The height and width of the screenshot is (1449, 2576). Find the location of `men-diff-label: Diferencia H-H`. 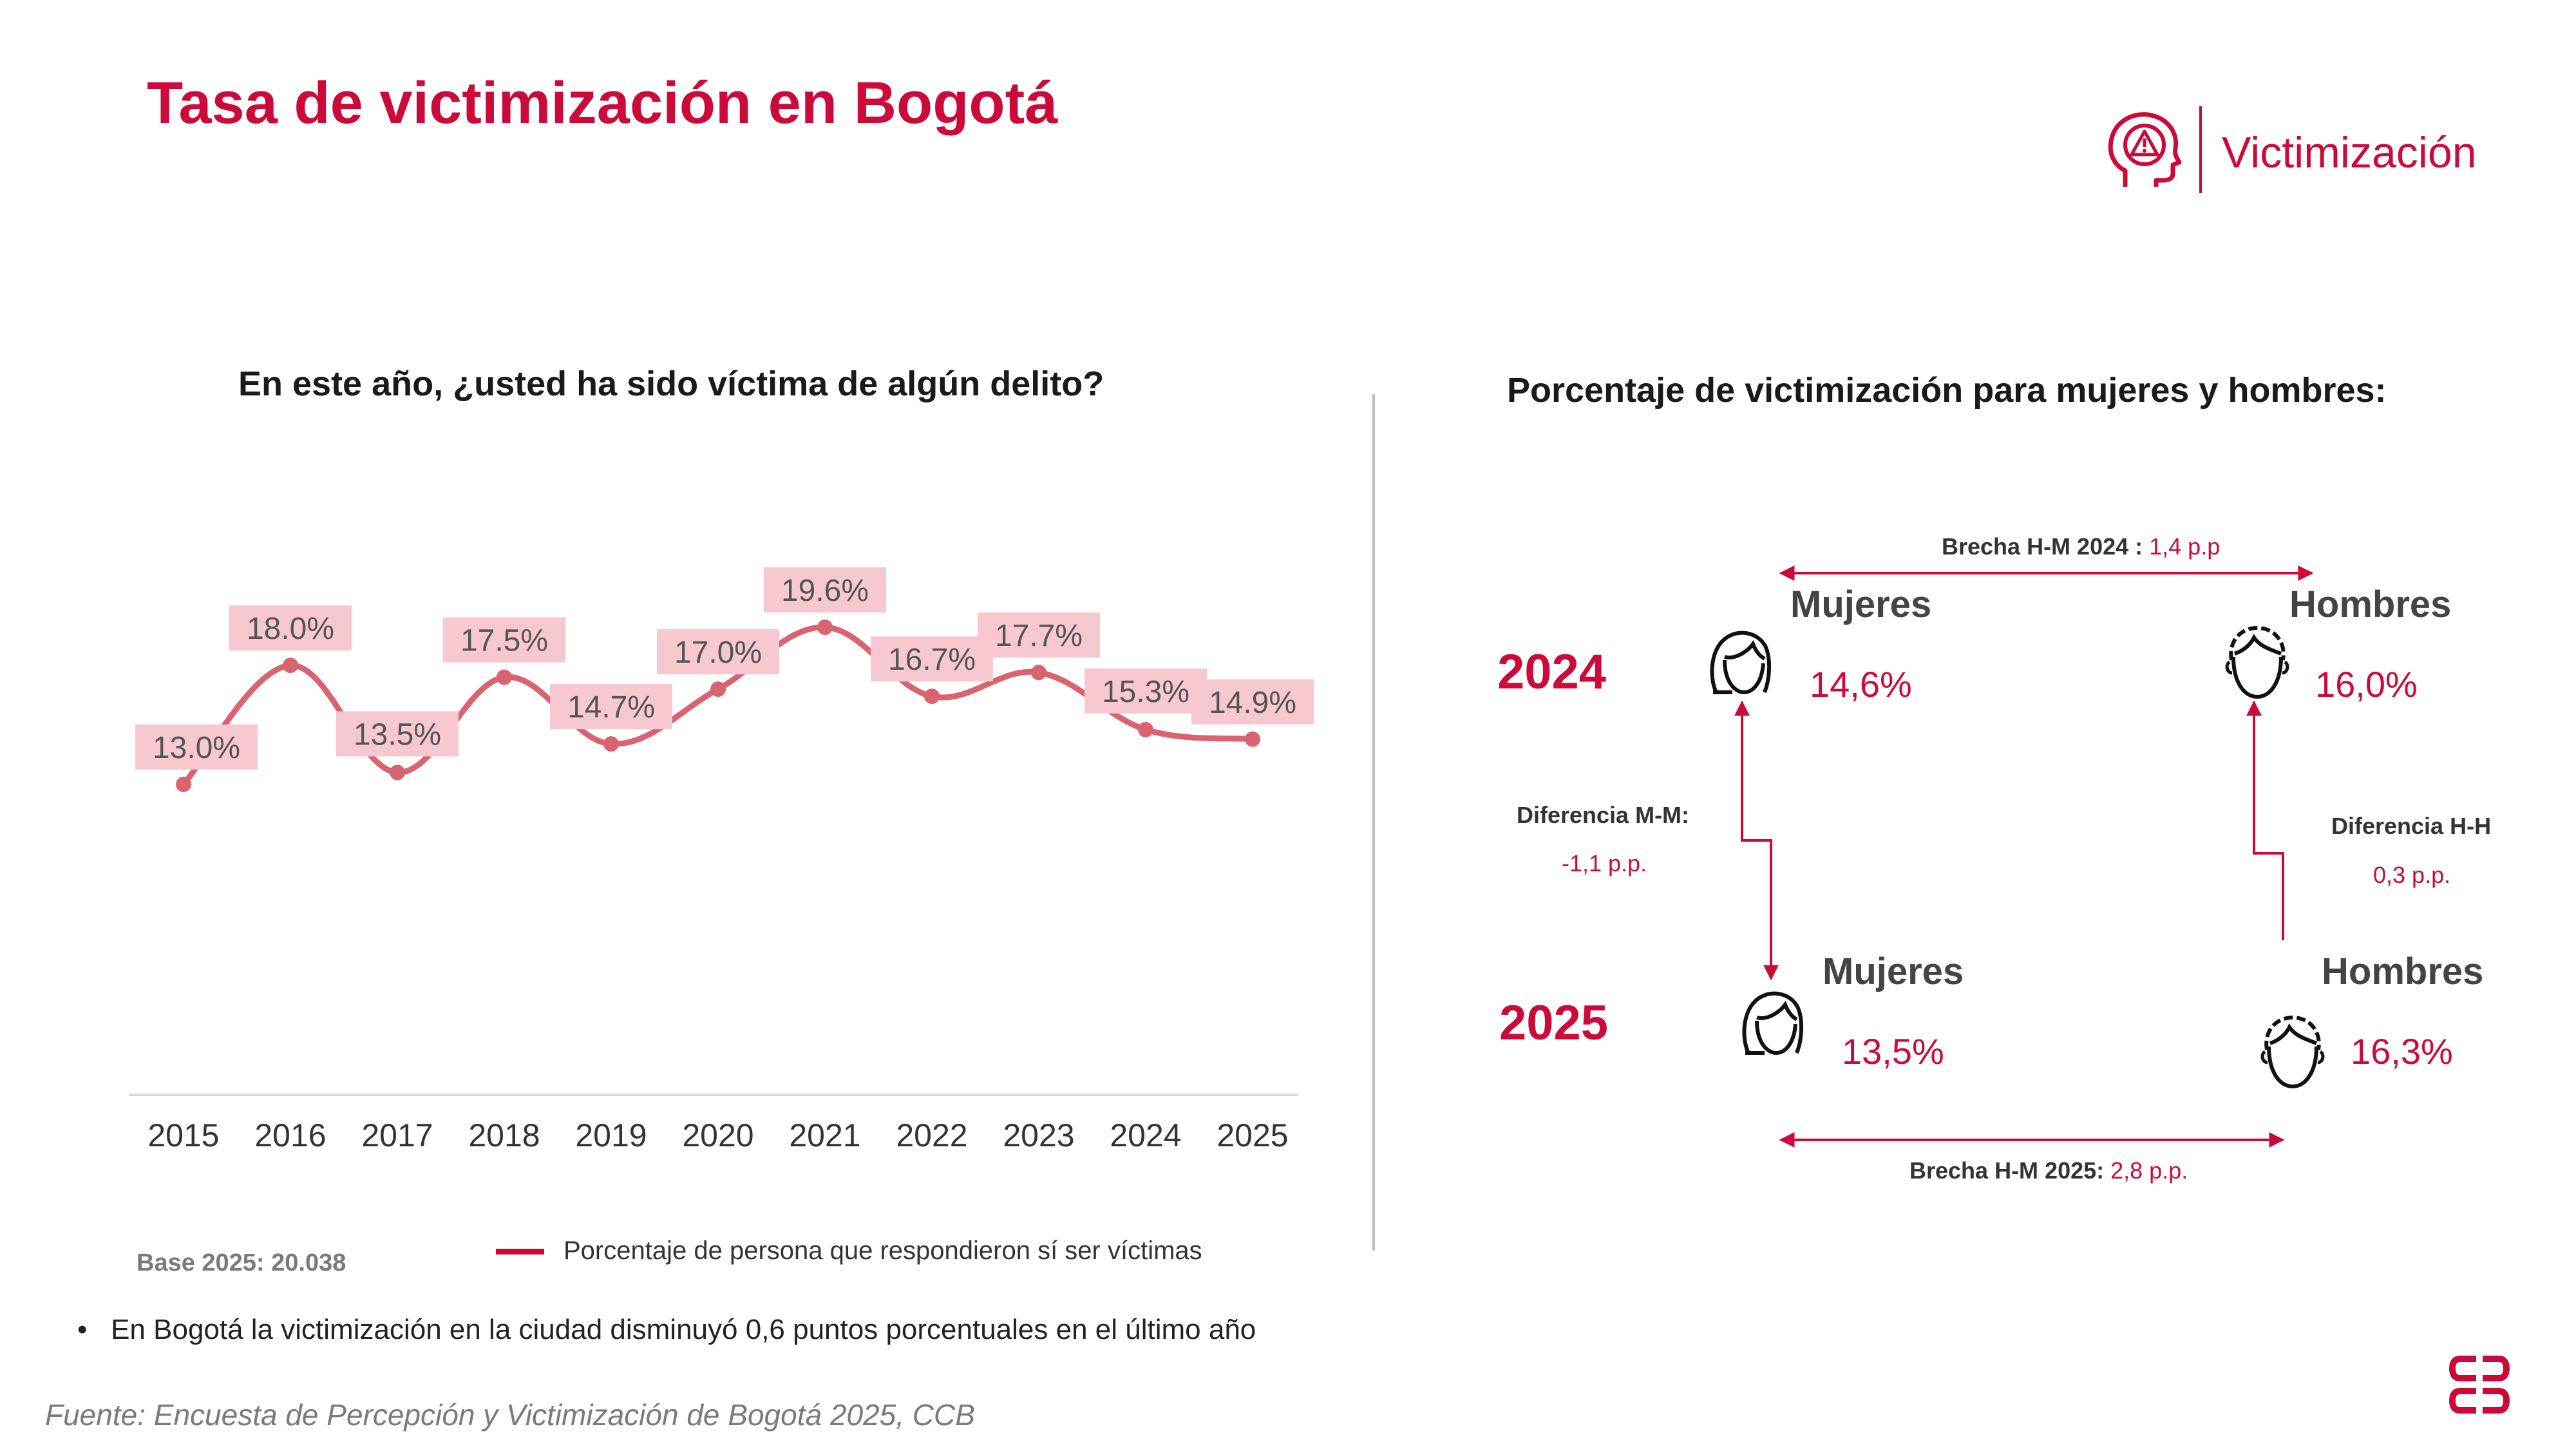

men-diff-label: Diferencia H-H is located at coordinates (2411, 826).